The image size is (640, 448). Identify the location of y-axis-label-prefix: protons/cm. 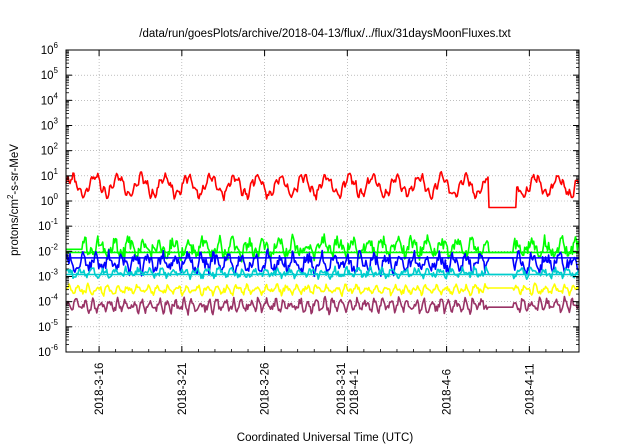
(15, 227).